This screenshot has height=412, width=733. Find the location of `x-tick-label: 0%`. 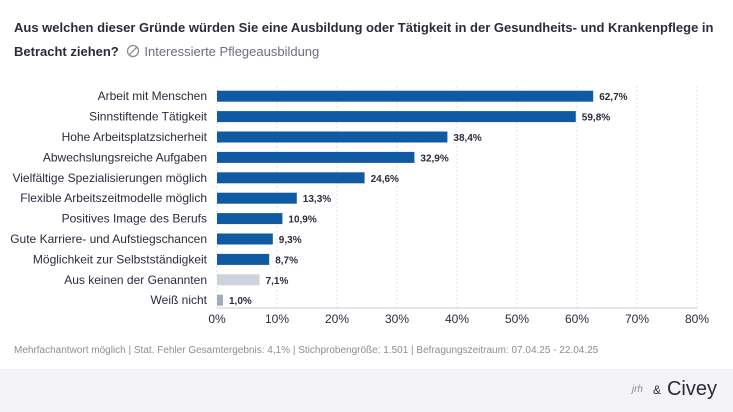

x-tick-label: 0% is located at coordinates (217, 319).